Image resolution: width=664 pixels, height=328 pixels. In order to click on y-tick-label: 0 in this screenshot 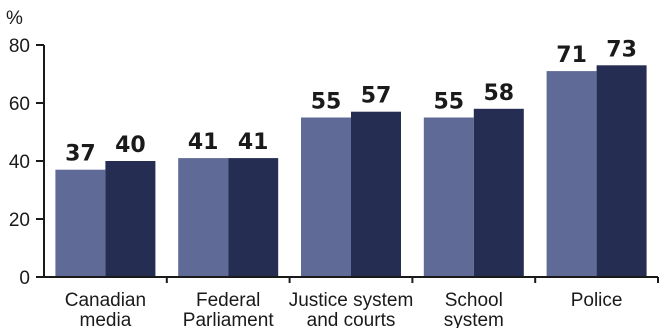, I will do `click(24, 278)`.